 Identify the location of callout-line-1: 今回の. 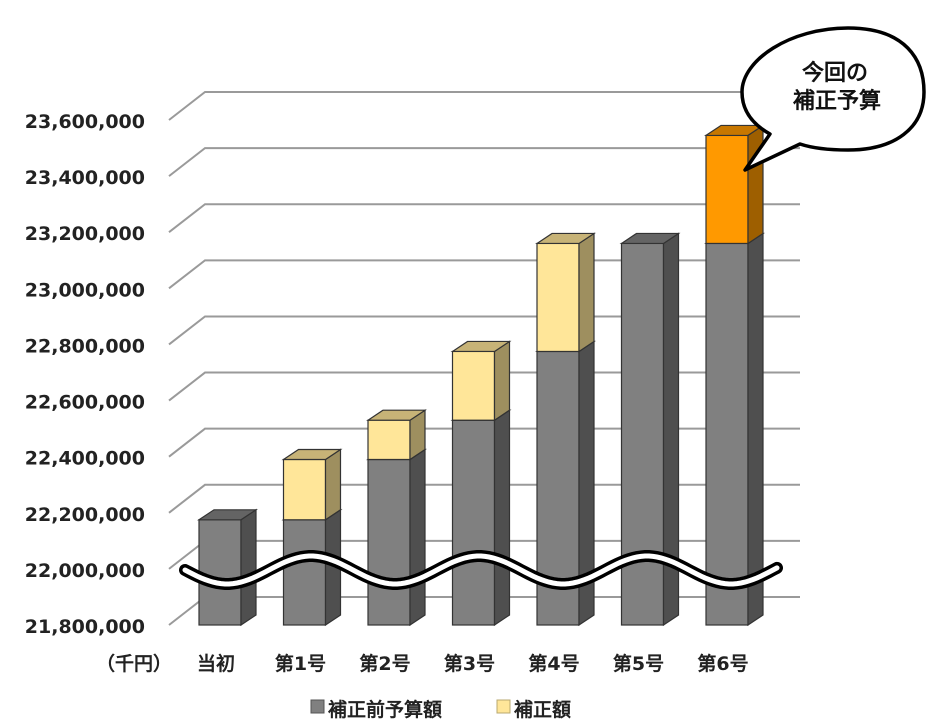
(835, 73).